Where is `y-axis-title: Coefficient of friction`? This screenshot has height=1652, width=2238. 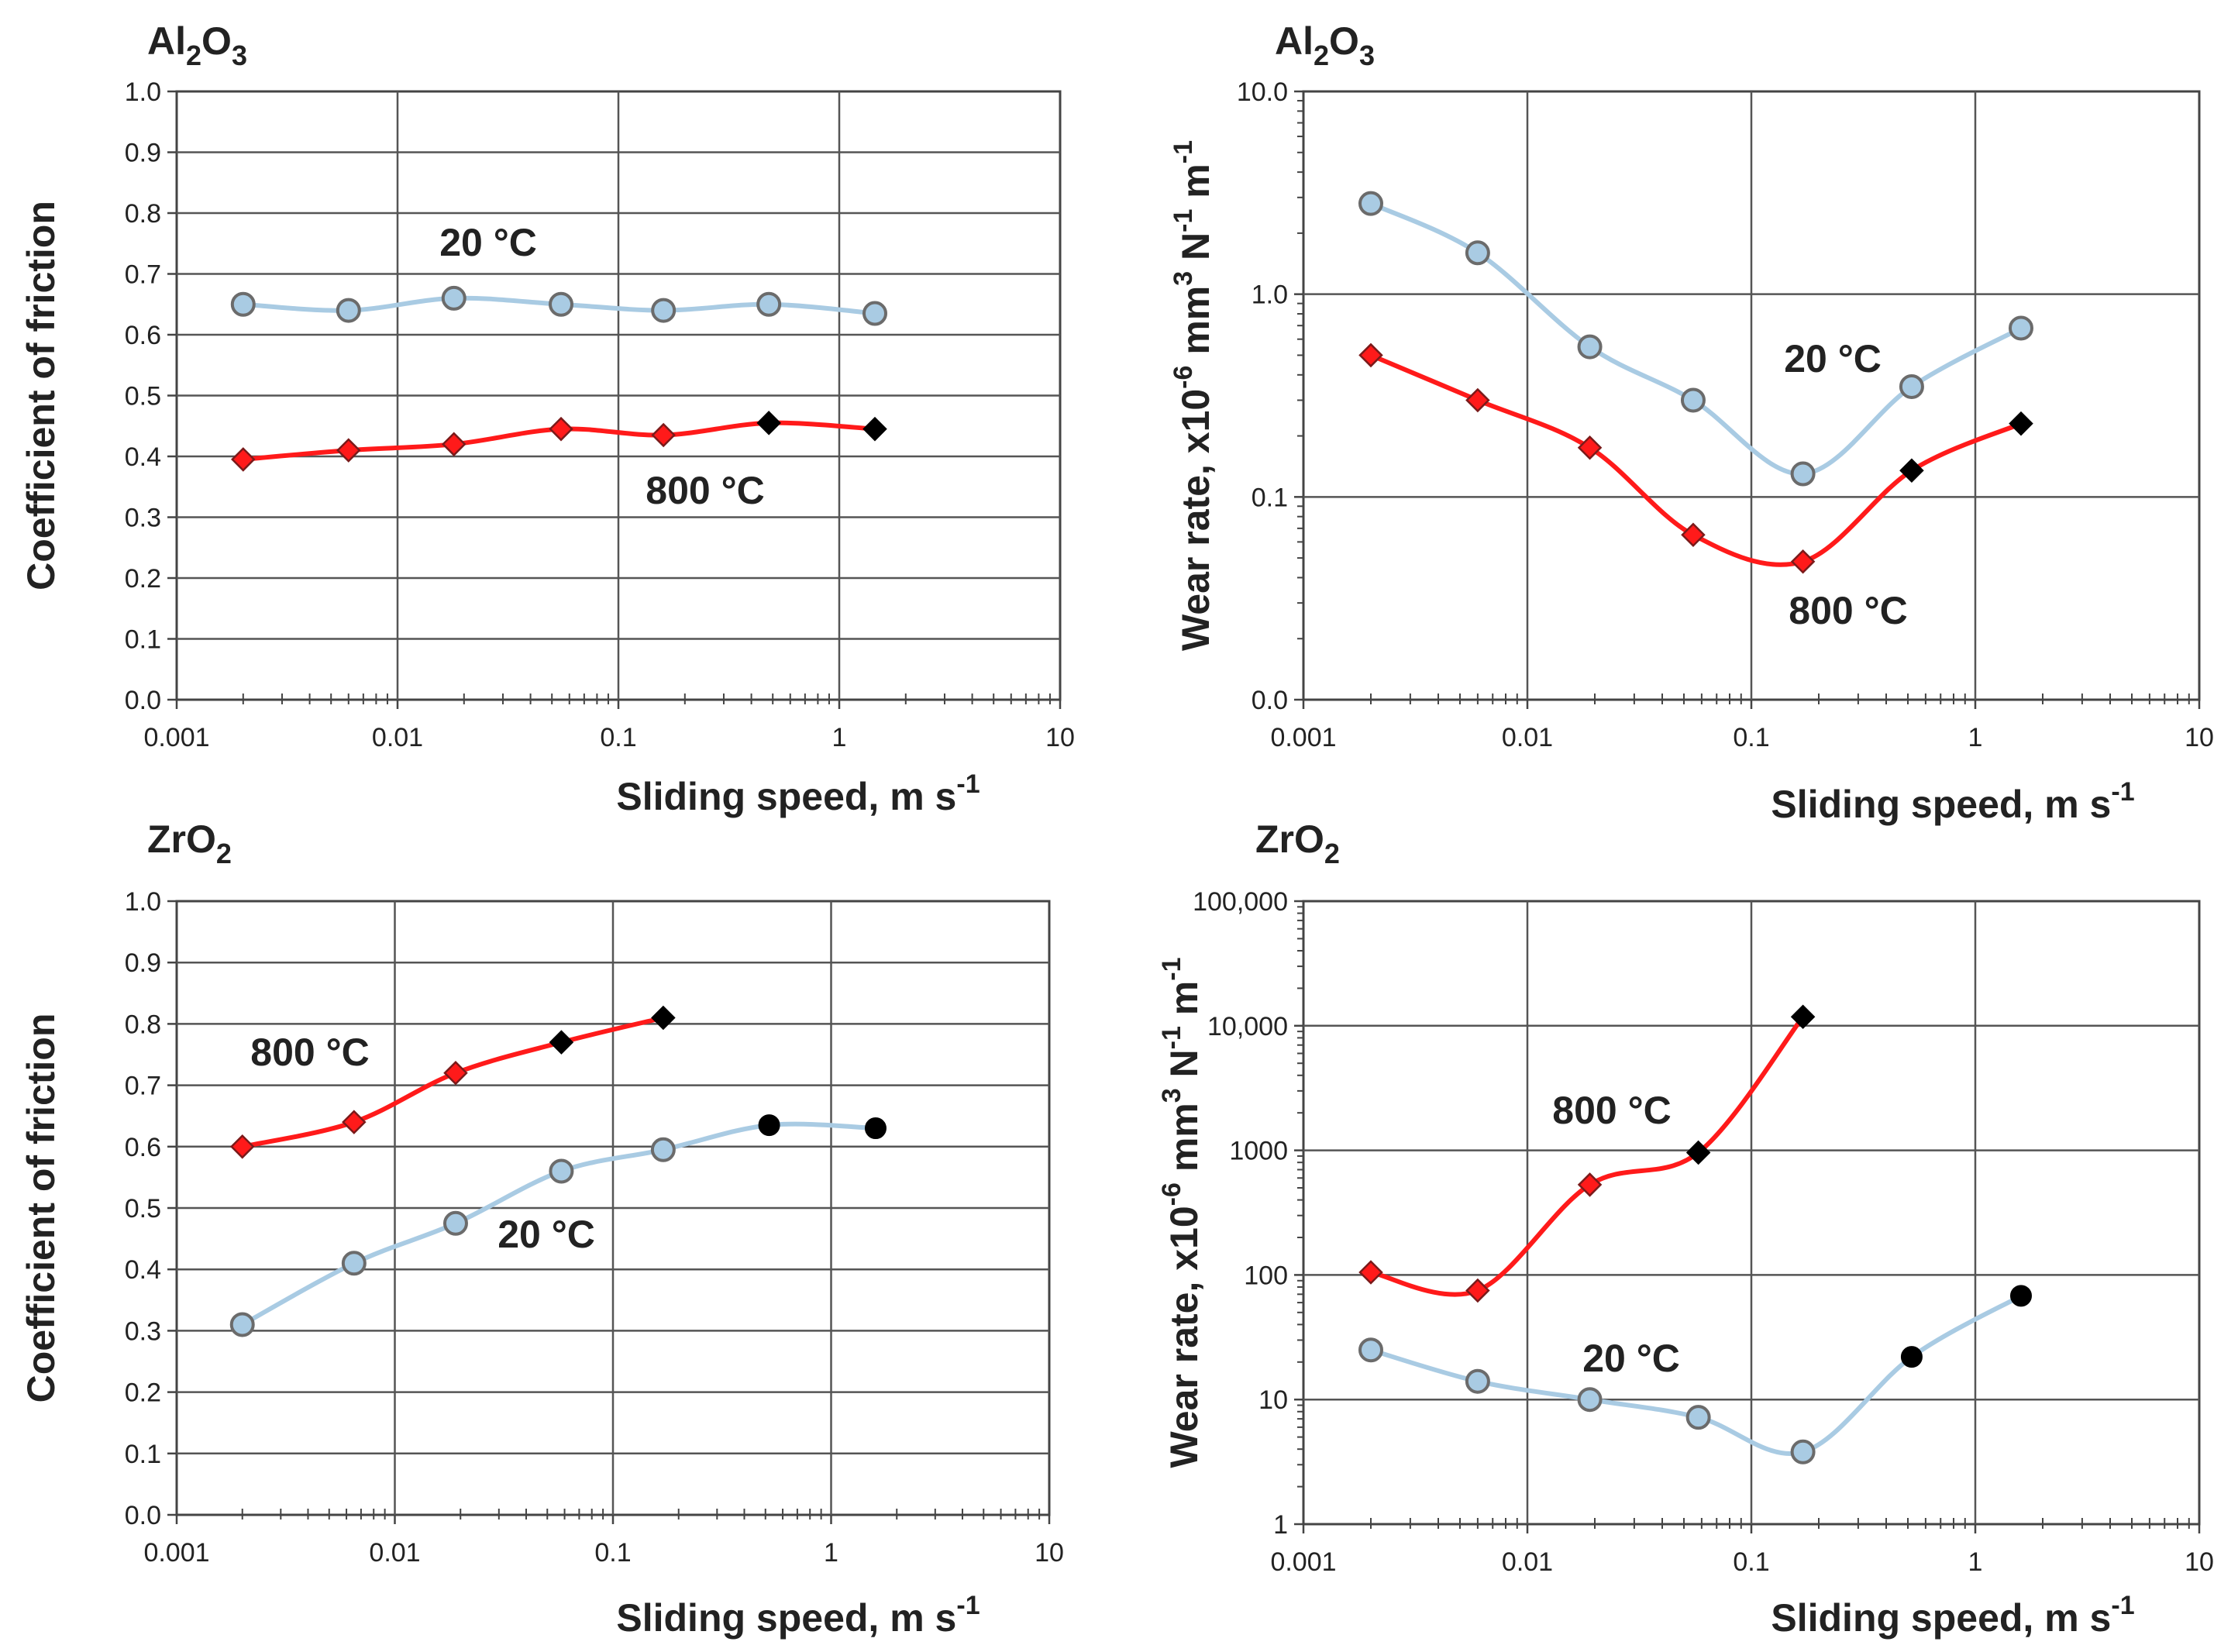
y-axis-title: Coefficient of friction is located at coordinates (41, 1208).